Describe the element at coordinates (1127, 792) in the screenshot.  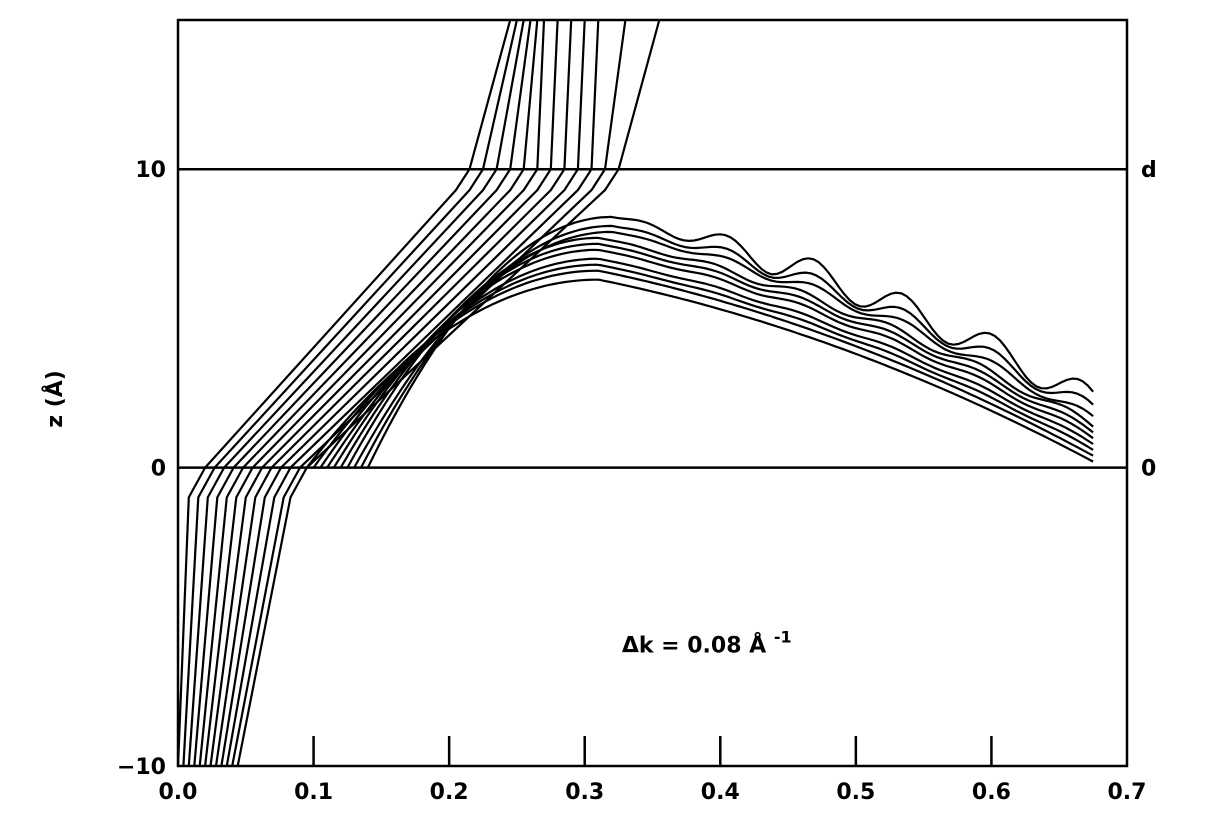
I see `x-tick-label-7: 0.7` at that location.